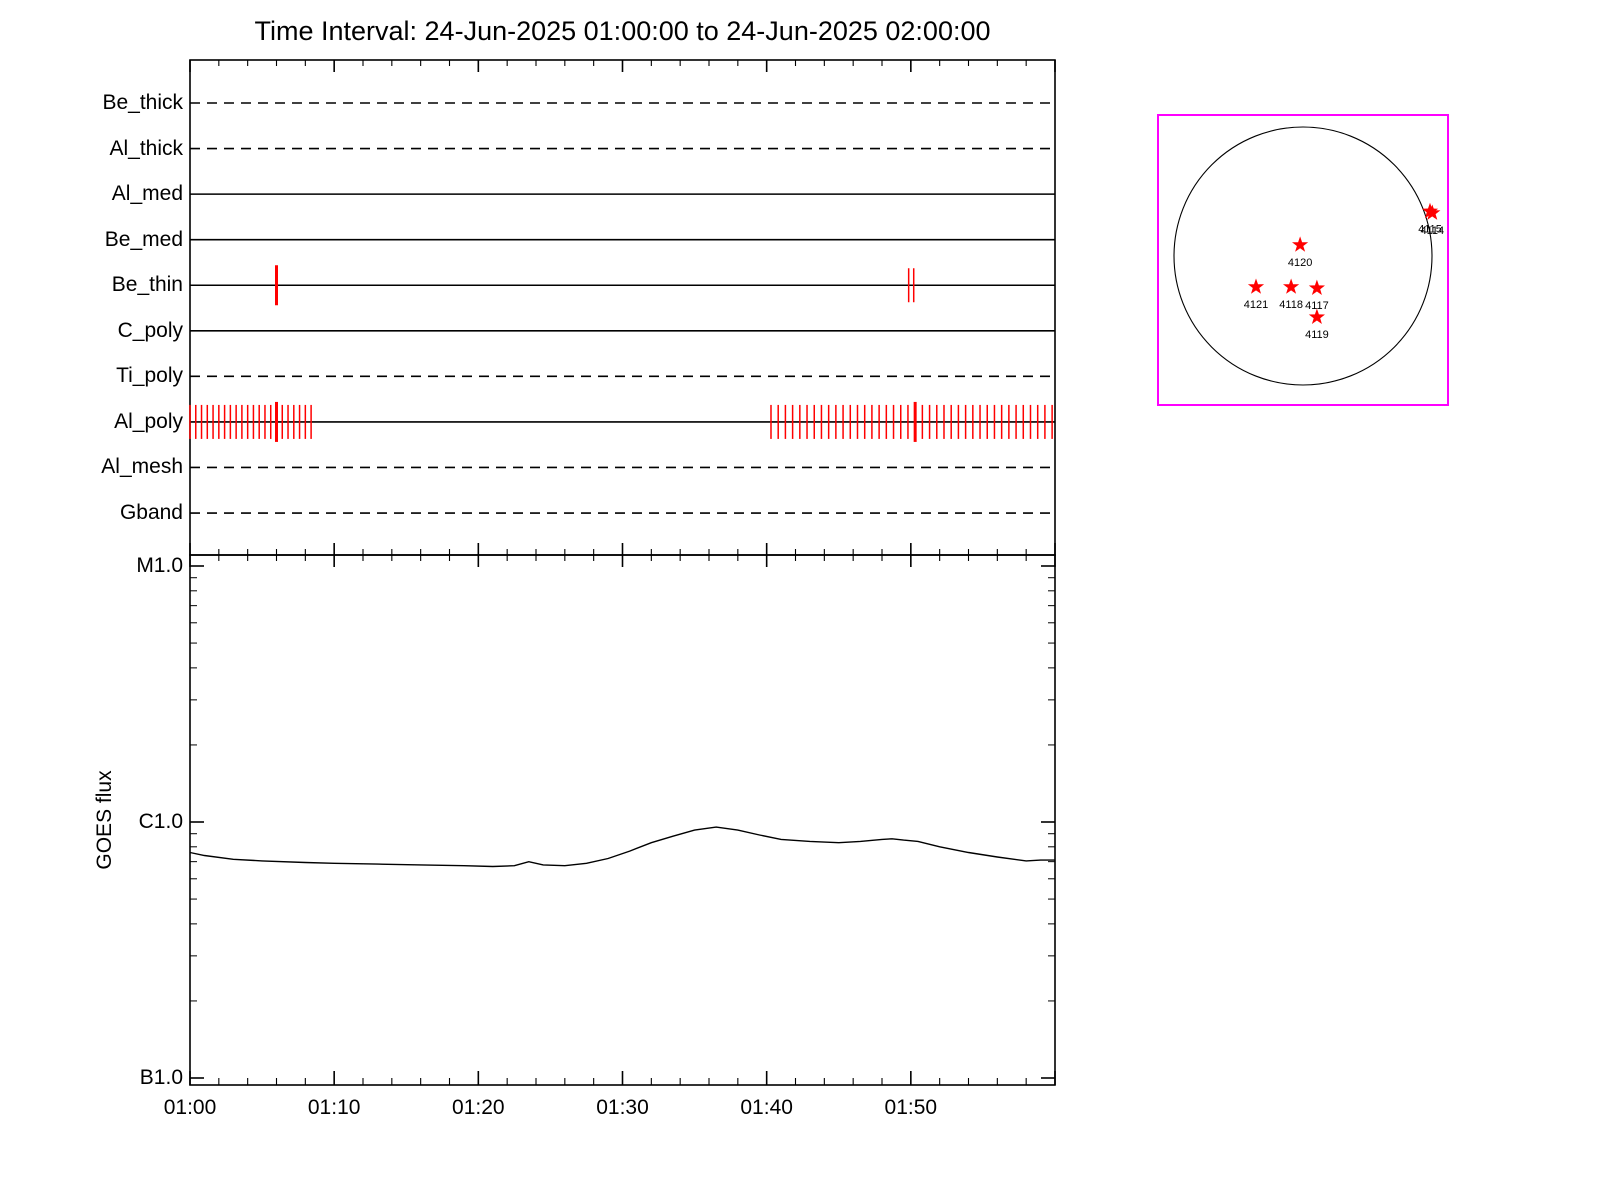  What do you see at coordinates (1433, 231) in the screenshot?
I see `active-region-label: 4114` at bounding box center [1433, 231].